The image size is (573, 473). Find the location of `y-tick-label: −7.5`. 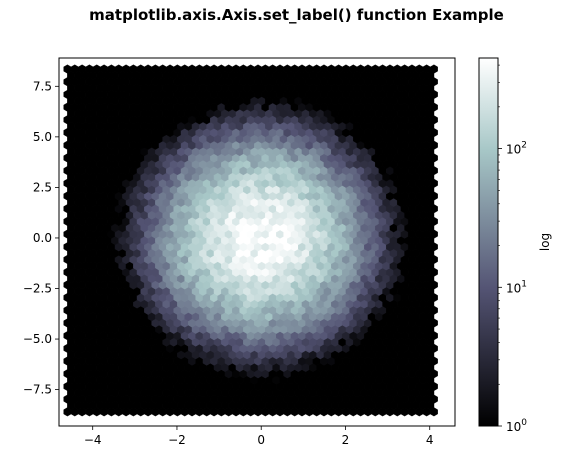

y-tick-label: −7.5 is located at coordinates (37, 390).